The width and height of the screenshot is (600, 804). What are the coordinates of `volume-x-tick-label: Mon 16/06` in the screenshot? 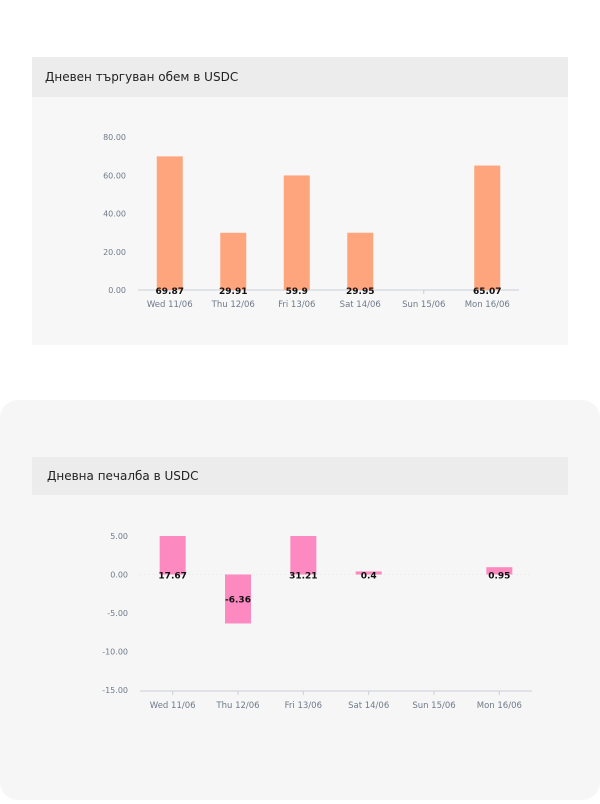 It's located at (487, 305).